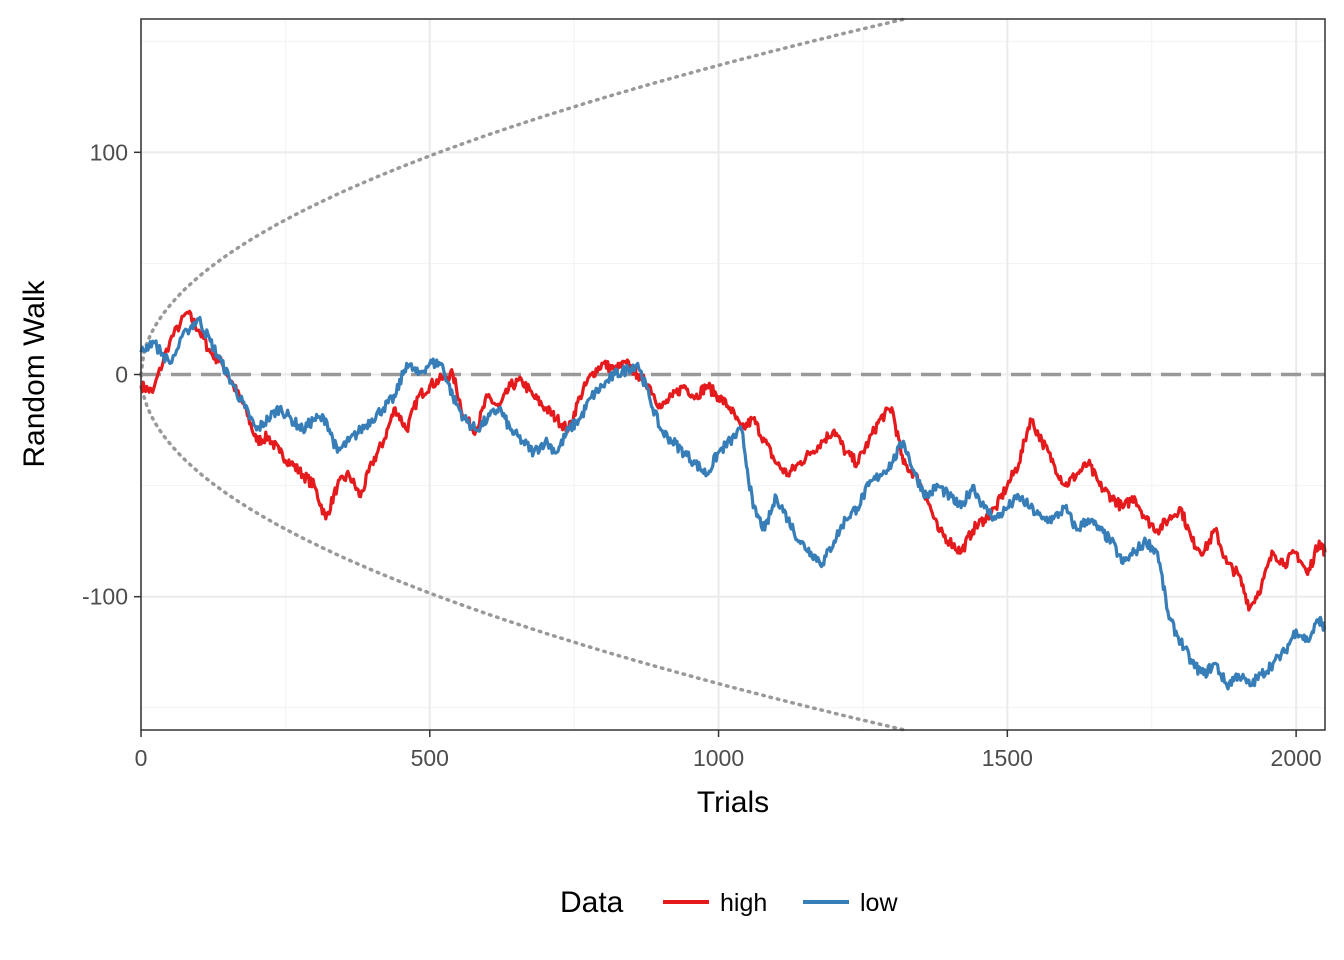  Describe the element at coordinates (141, 758) in the screenshot. I see `x-tick-label: 0` at that location.